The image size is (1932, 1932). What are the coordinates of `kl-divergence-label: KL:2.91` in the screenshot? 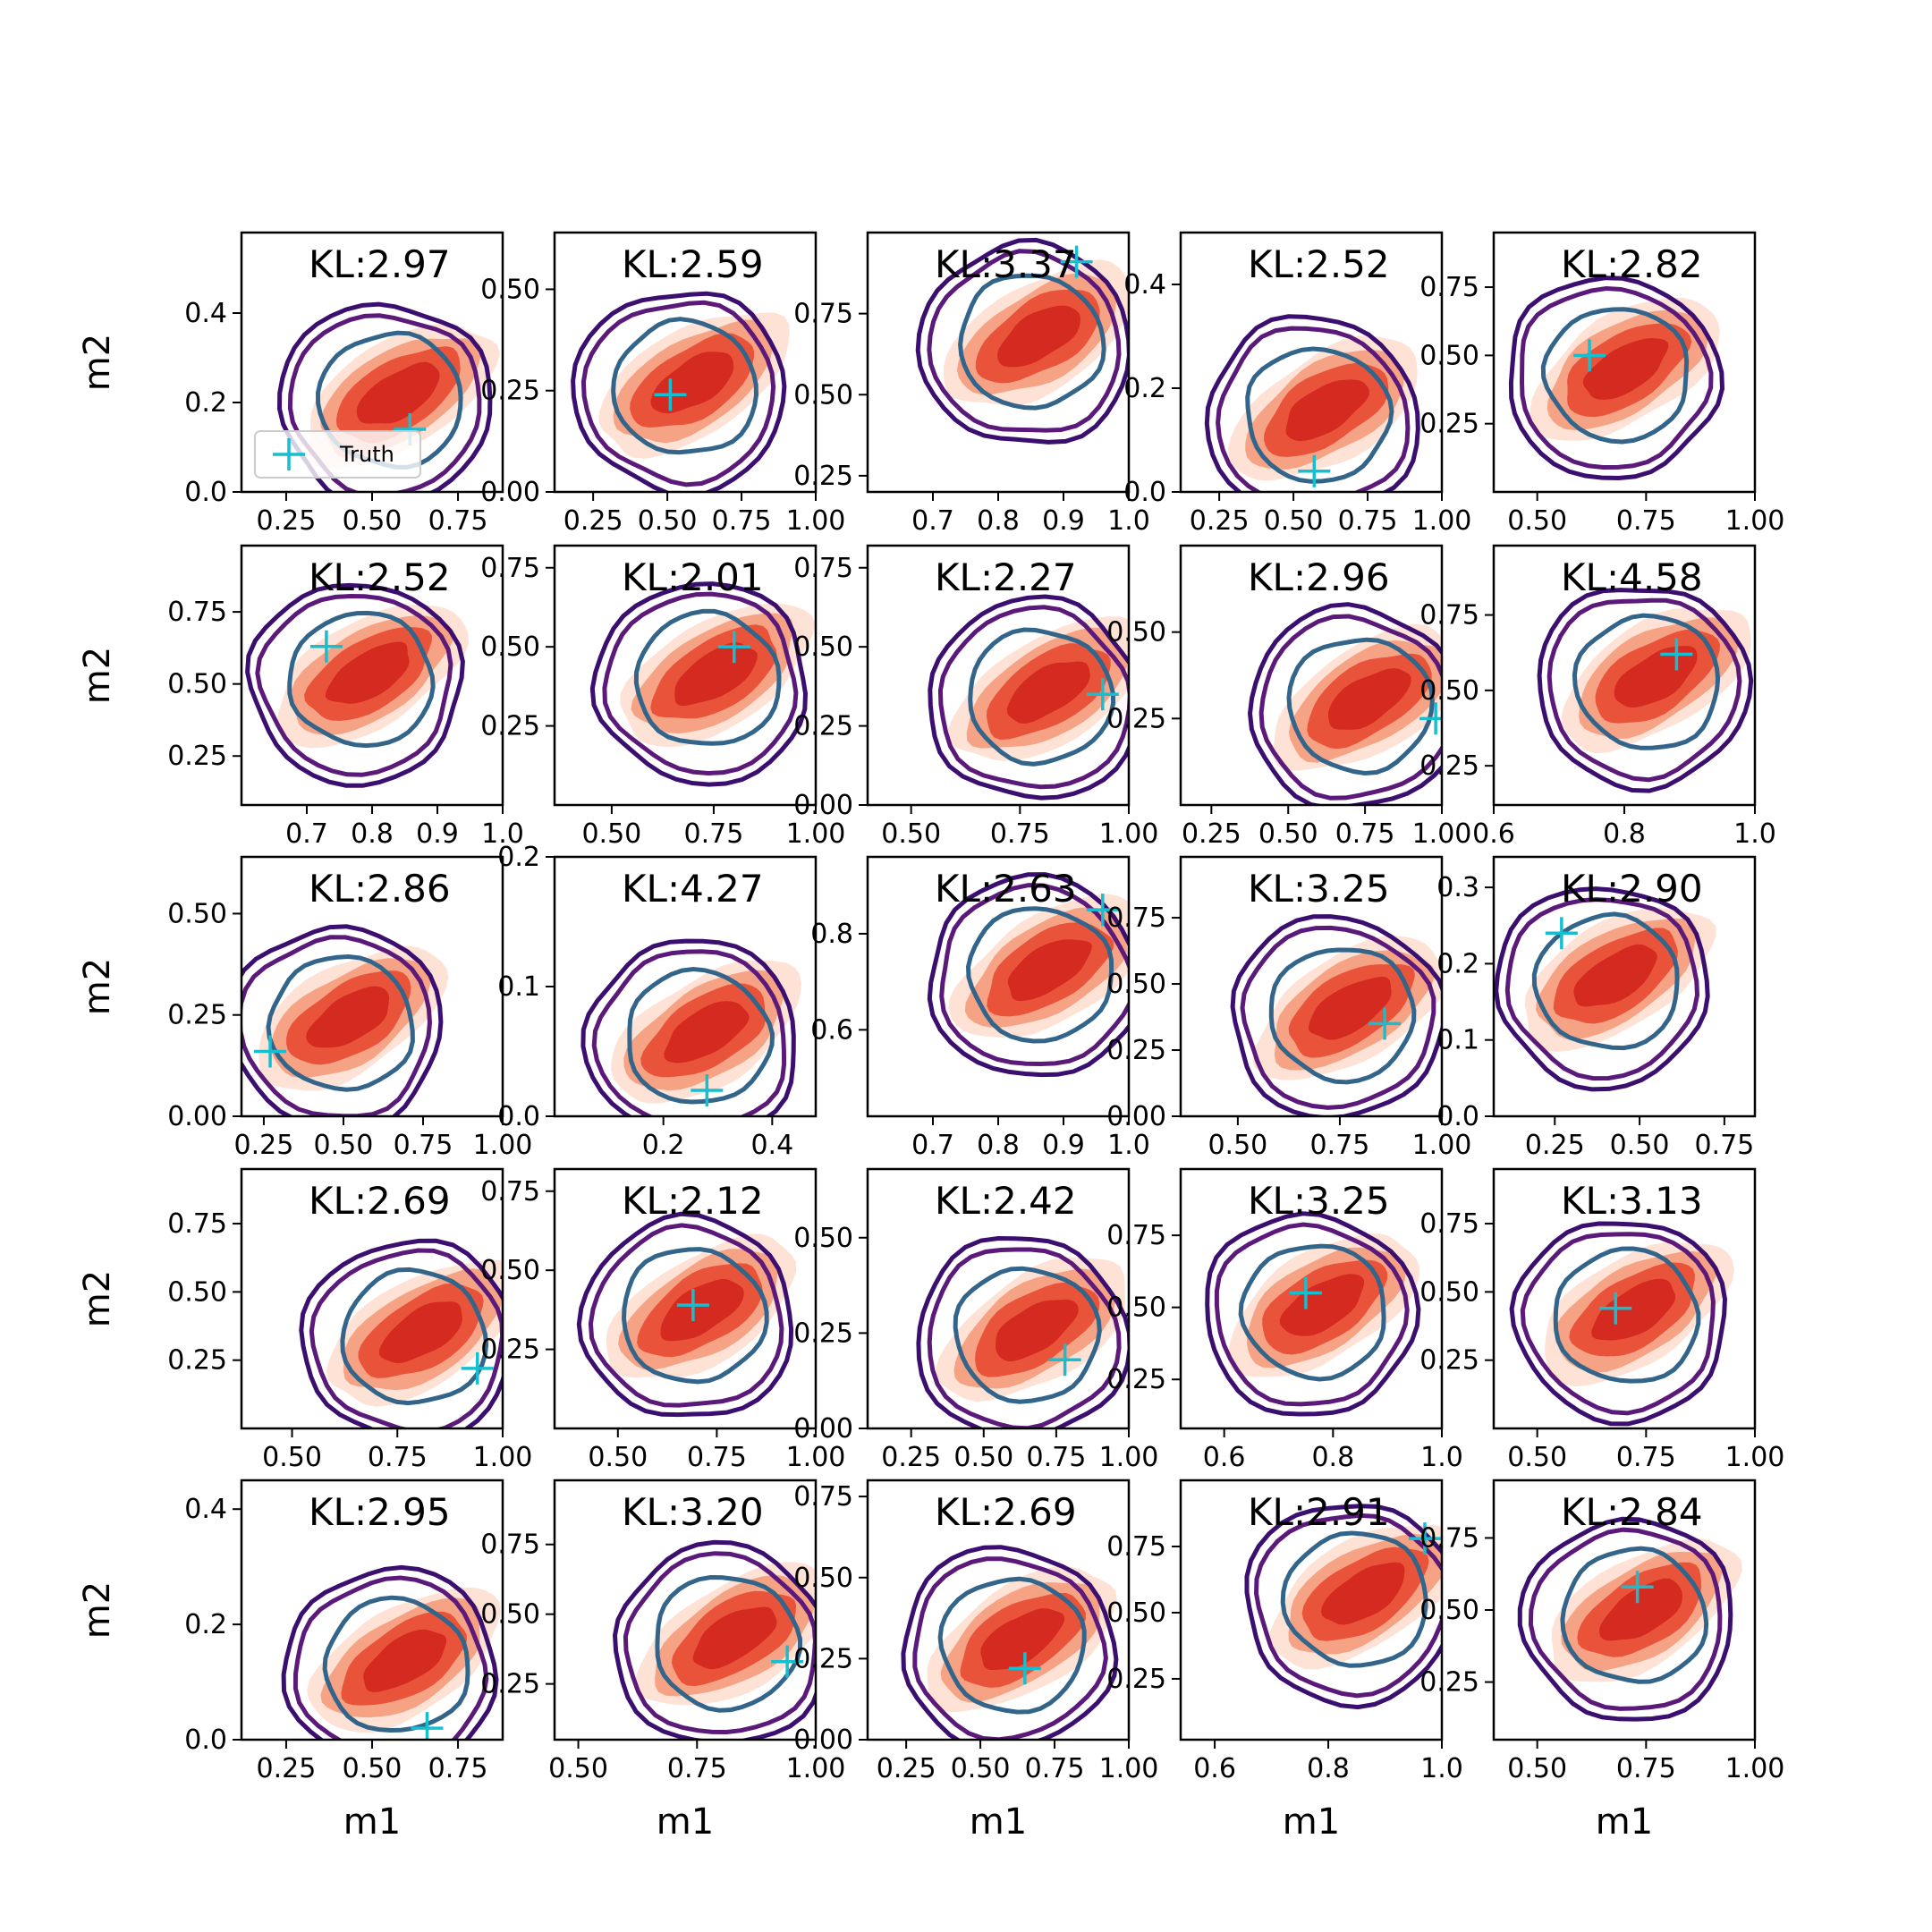 It's located at (1319, 1512).